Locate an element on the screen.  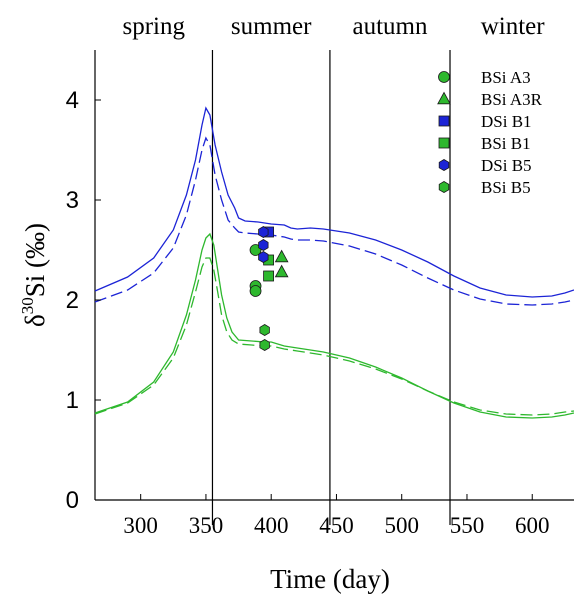
data-points is located at coordinates (269, 288).